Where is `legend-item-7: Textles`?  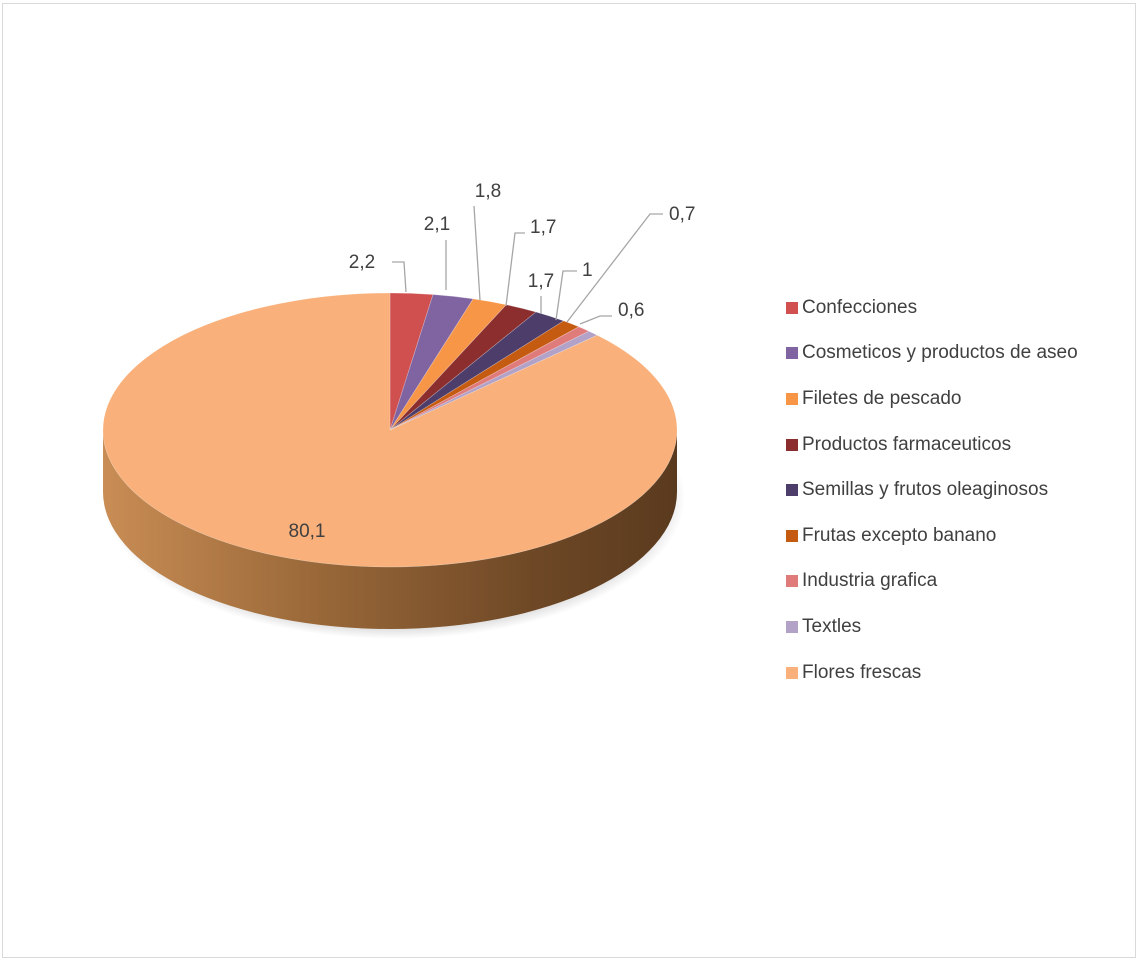
legend-item-7: Textles is located at coordinates (956, 627).